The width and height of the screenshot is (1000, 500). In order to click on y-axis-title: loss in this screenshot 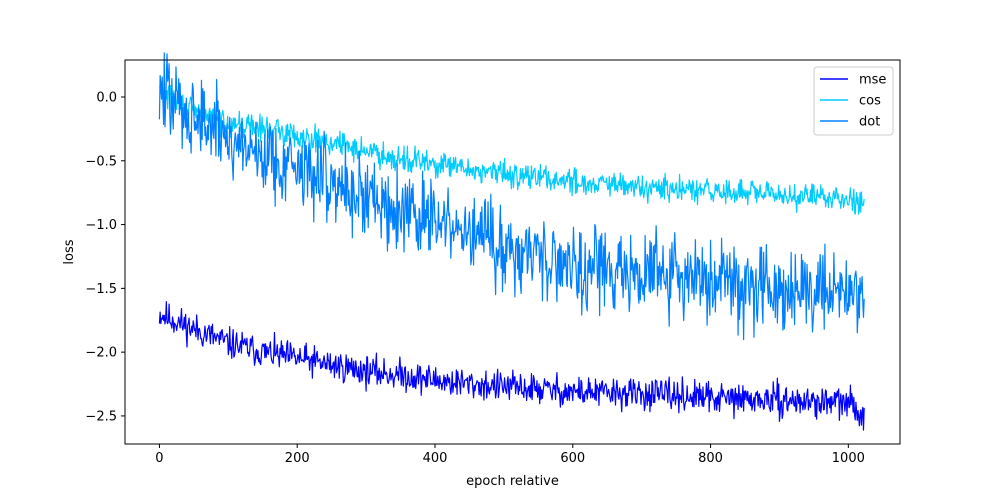, I will do `click(69, 251)`.